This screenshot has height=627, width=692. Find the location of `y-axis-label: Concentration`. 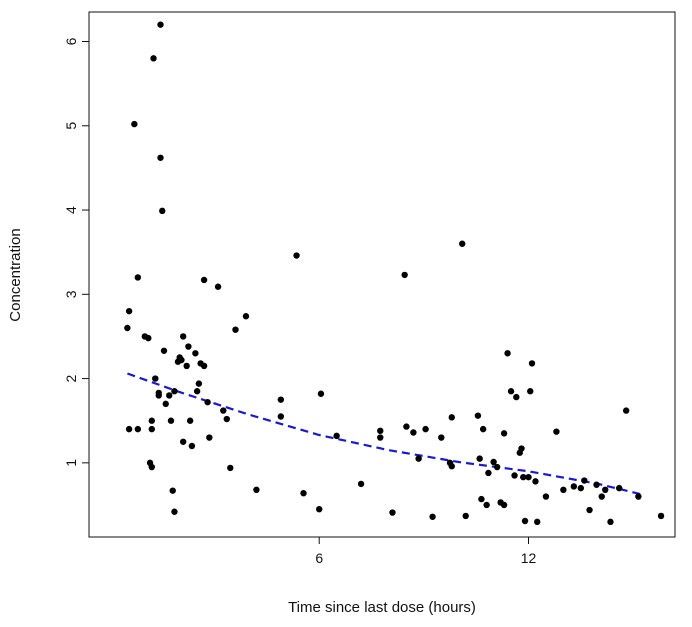

y-axis-label: Concentration is located at coordinates (15, 274).